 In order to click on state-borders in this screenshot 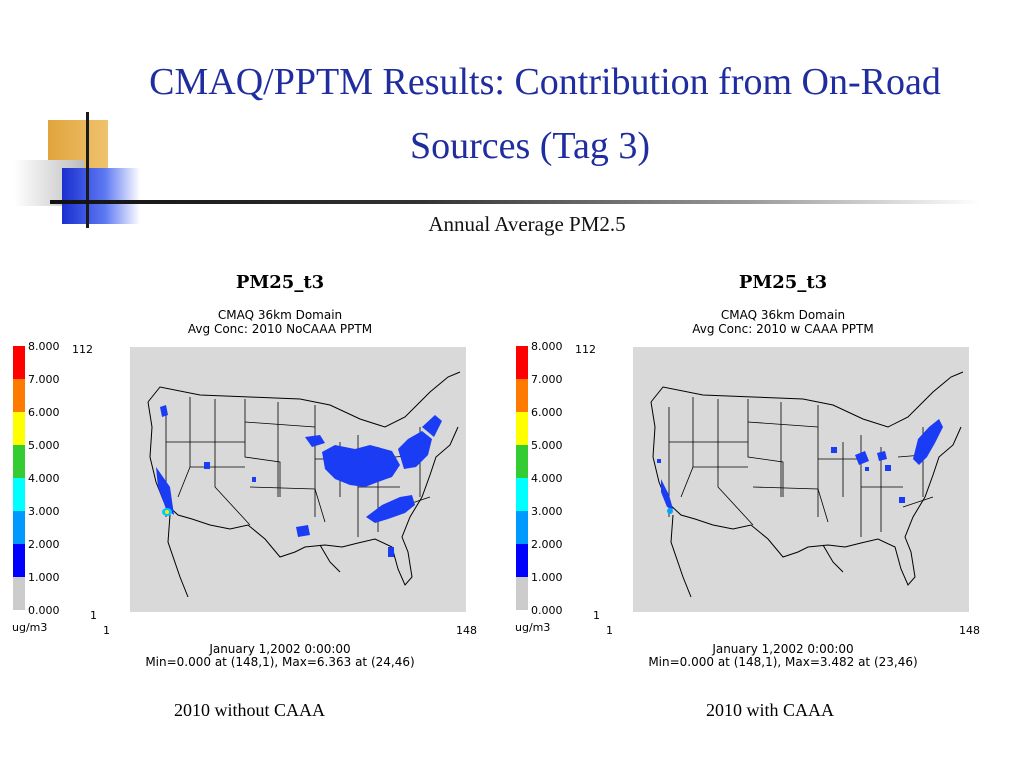, I will do `click(801, 467)`.